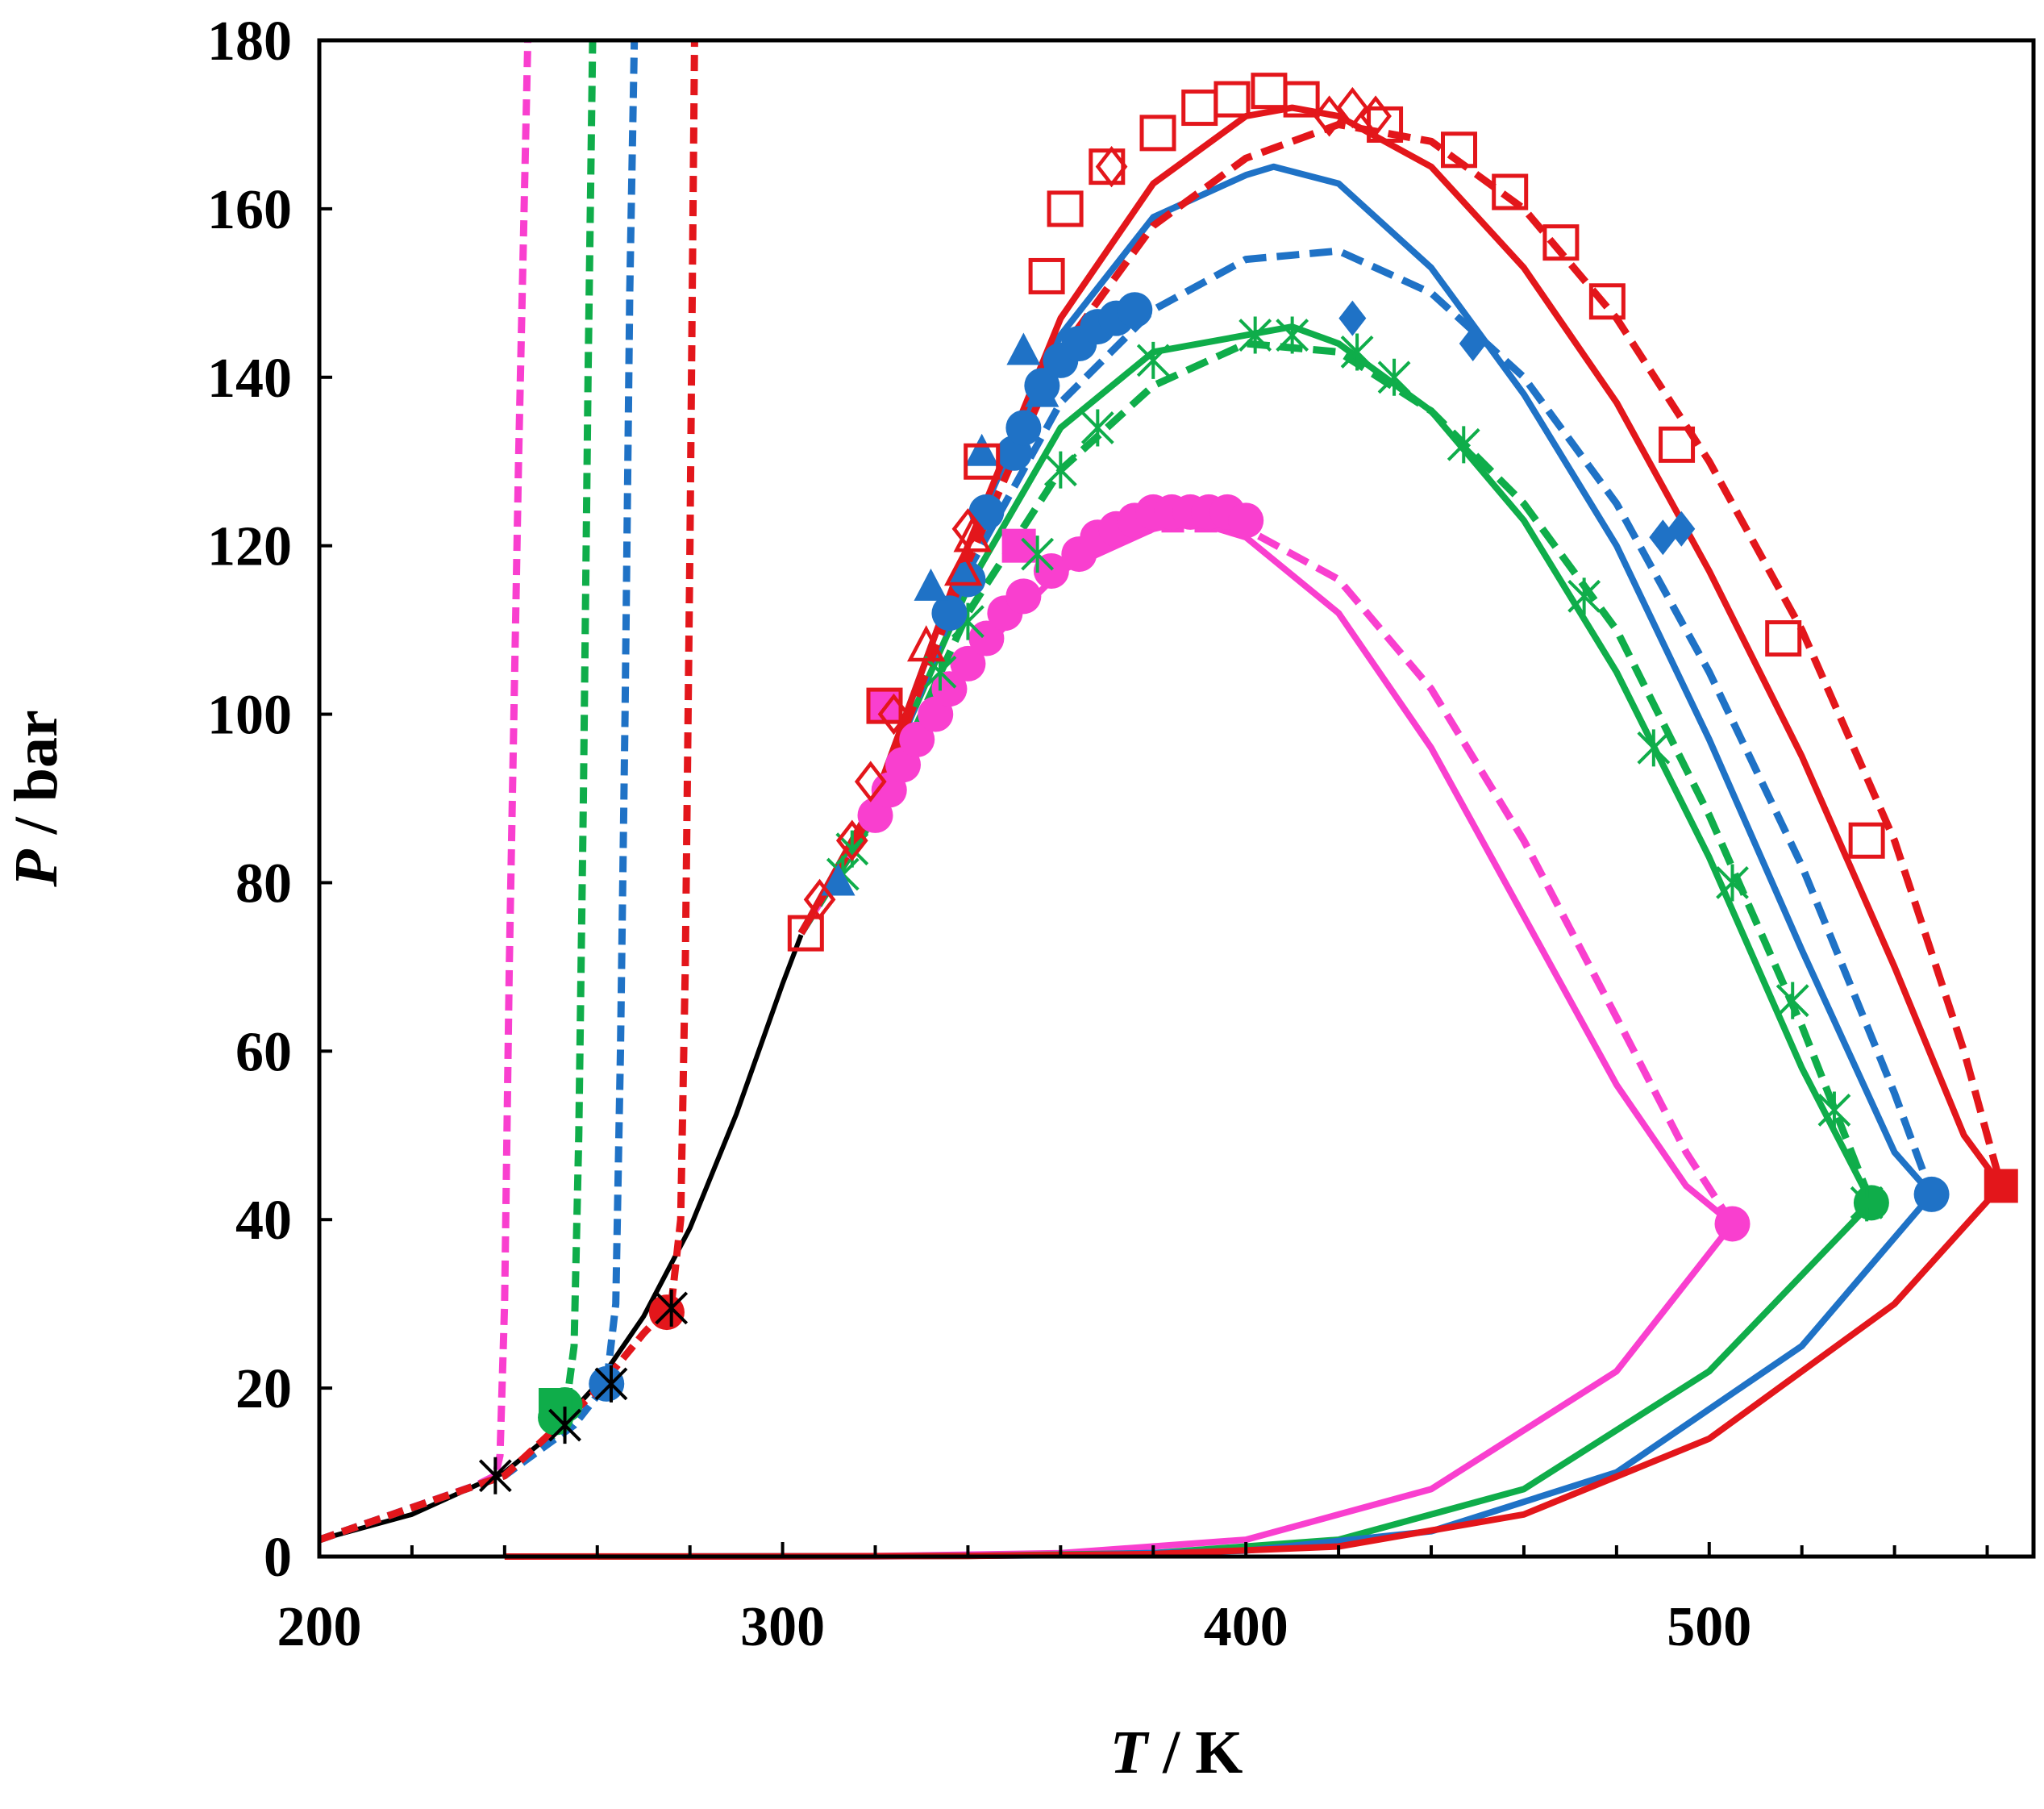 This screenshot has height=1809, width=2044. What do you see at coordinates (249, 41) in the screenshot?
I see `y-tick-label: 180` at bounding box center [249, 41].